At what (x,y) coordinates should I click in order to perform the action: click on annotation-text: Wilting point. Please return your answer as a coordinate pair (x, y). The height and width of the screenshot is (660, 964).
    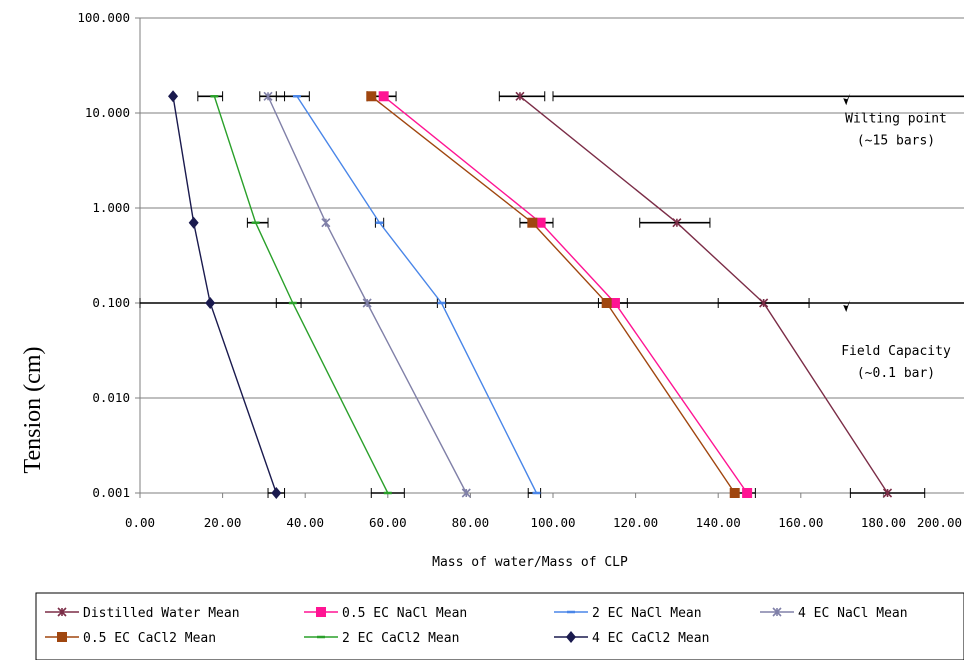
    Looking at the image, I should click on (896, 118).